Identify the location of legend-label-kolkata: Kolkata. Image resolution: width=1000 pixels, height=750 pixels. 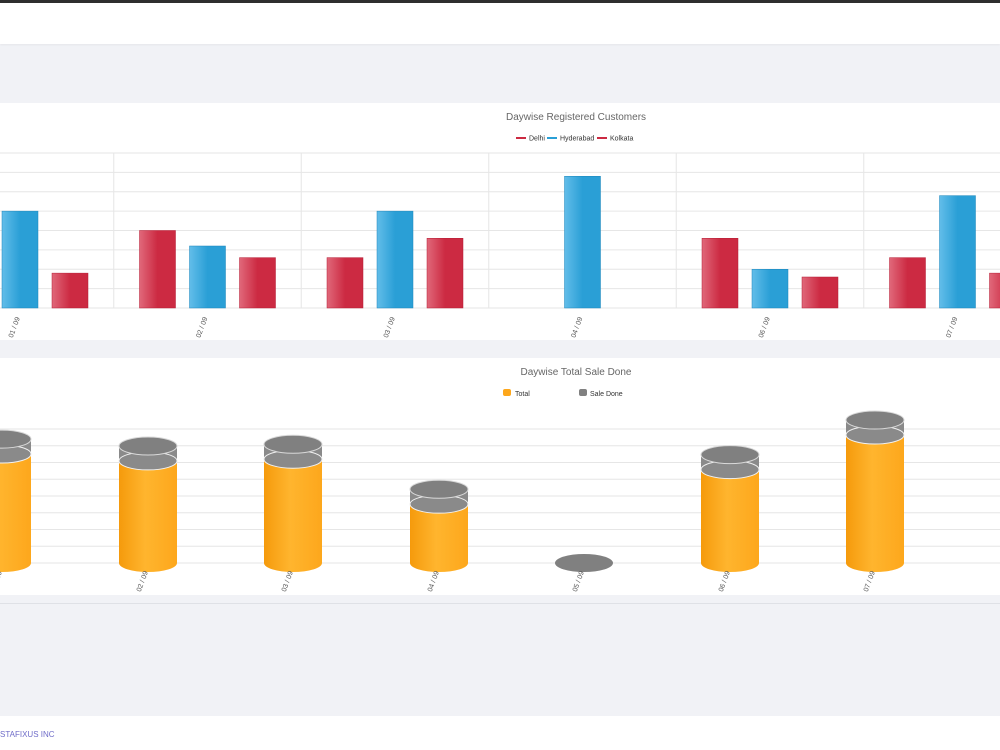
(621, 139).